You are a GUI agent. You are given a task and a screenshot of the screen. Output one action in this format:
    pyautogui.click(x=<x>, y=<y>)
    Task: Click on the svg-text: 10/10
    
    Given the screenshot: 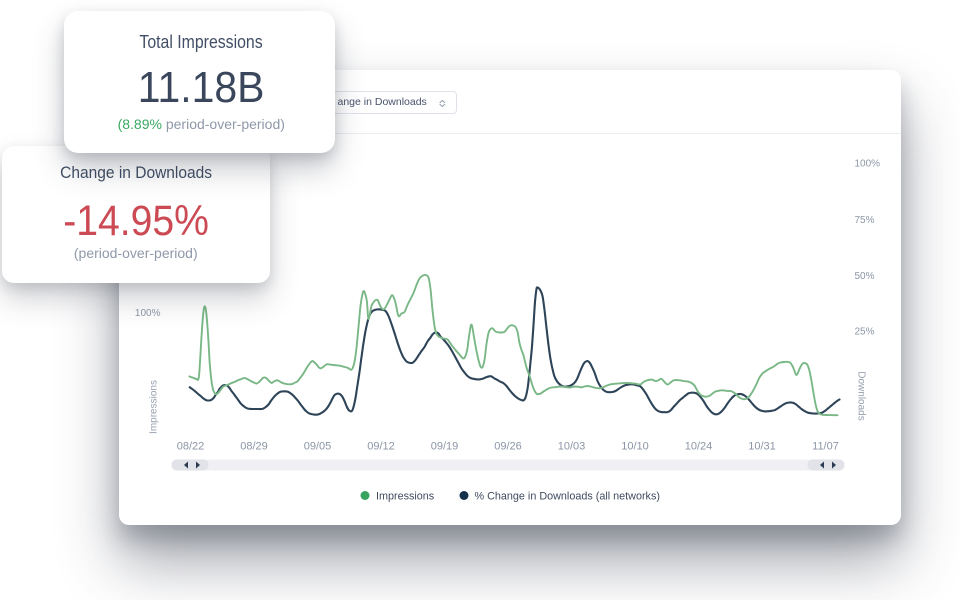 What is the action you would take?
    pyautogui.click(x=635, y=447)
    